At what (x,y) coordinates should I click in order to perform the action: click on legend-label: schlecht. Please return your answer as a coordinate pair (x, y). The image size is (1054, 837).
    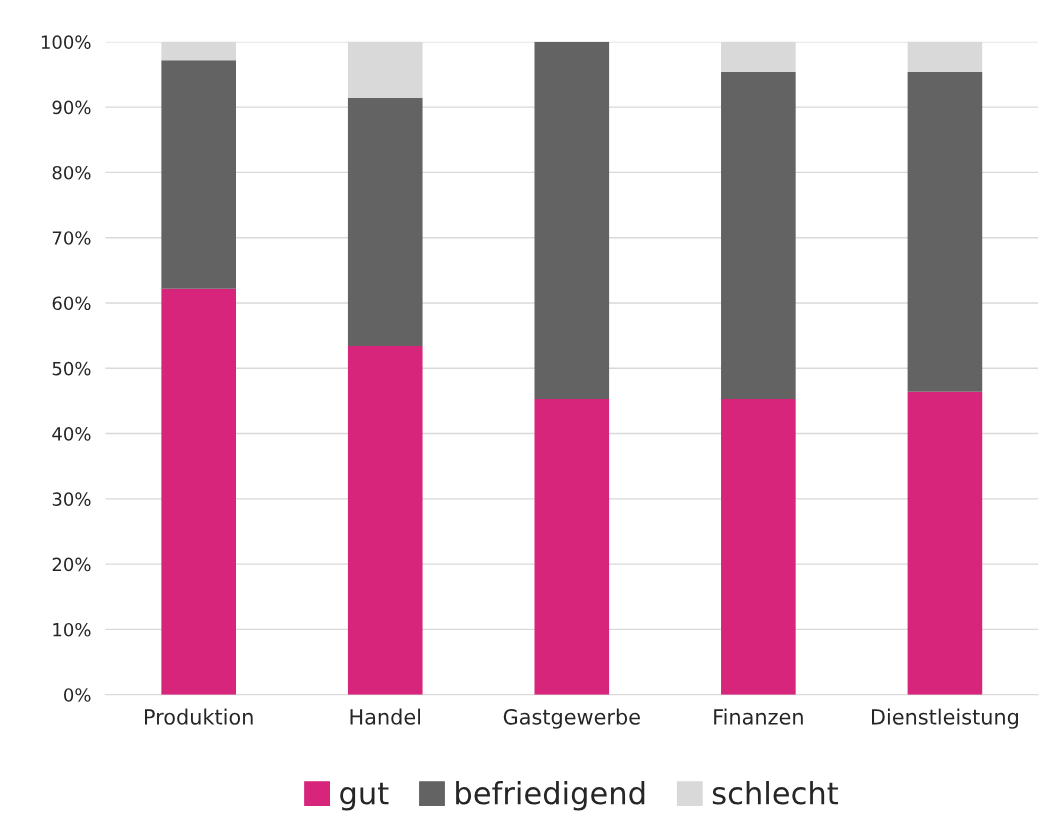
    Looking at the image, I should click on (775, 792).